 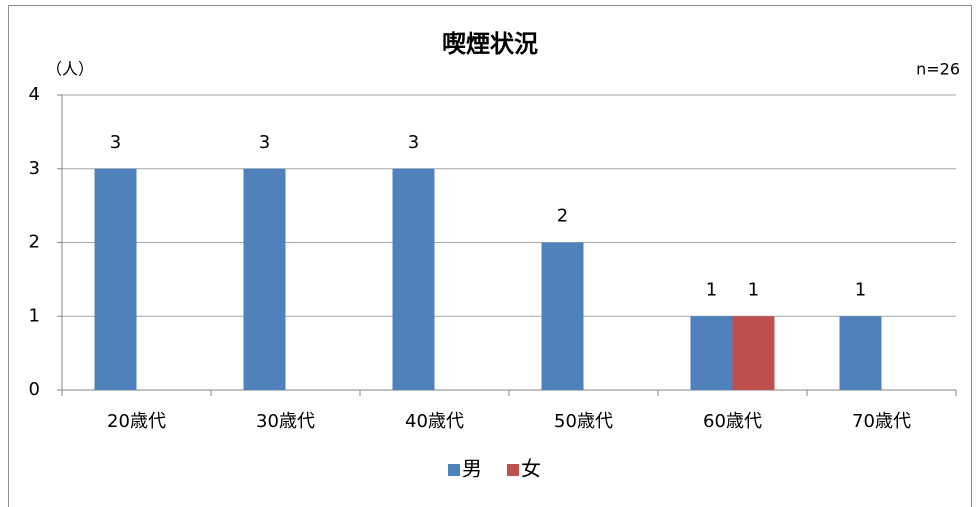 What do you see at coordinates (34, 315) in the screenshot?
I see `y-tick-label: 1` at bounding box center [34, 315].